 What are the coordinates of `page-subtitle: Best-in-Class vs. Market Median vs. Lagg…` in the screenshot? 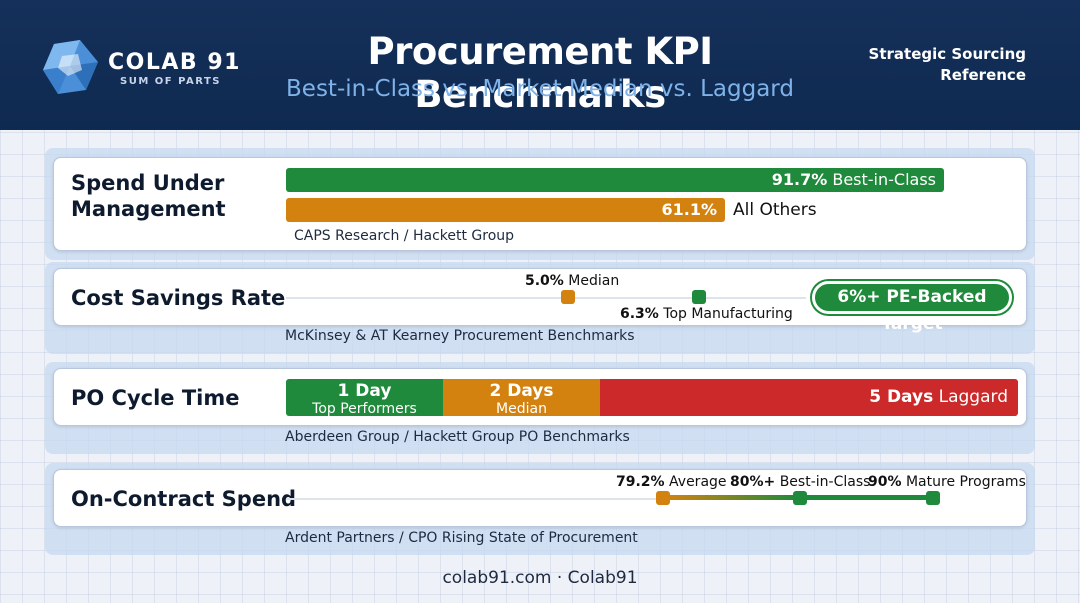 It's located at (540, 89).